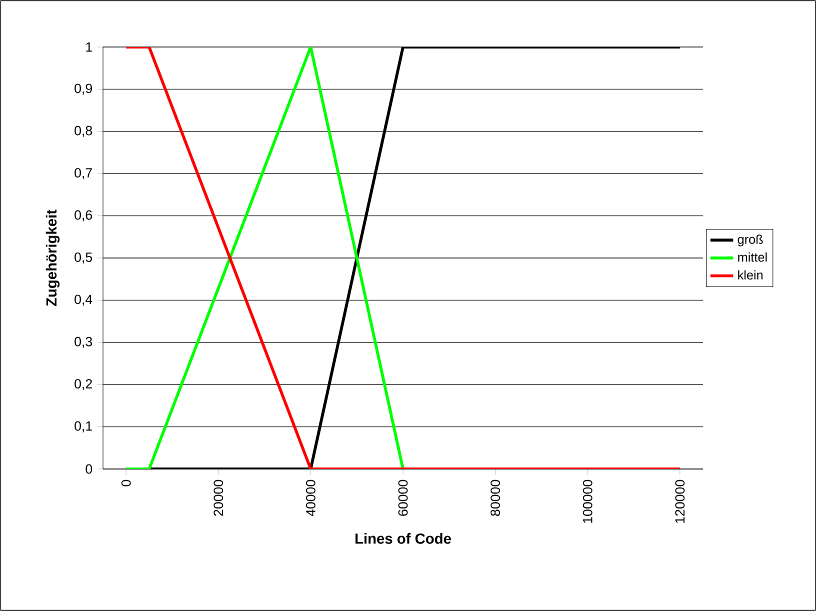 The height and width of the screenshot is (611, 816). I want to click on y-tick-label: 0, so click(89, 469).